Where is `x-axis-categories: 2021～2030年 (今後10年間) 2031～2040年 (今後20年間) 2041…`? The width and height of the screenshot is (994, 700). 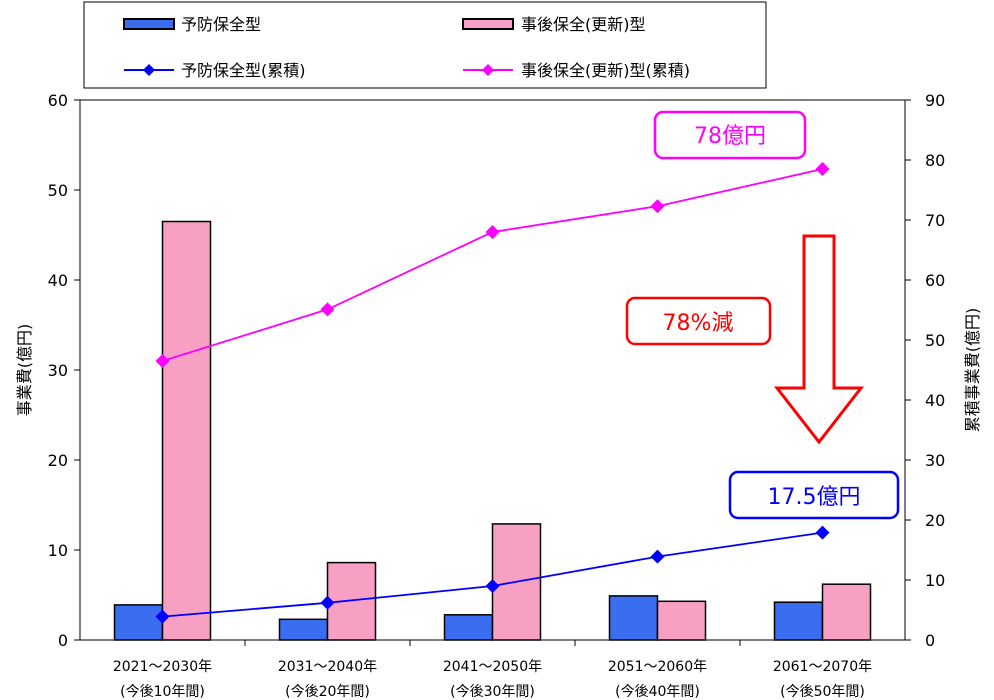
x-axis-categories: 2021～2030年 (今後10年間) 2031～2040年 (今後20年間) 2041… is located at coordinates (492, 670).